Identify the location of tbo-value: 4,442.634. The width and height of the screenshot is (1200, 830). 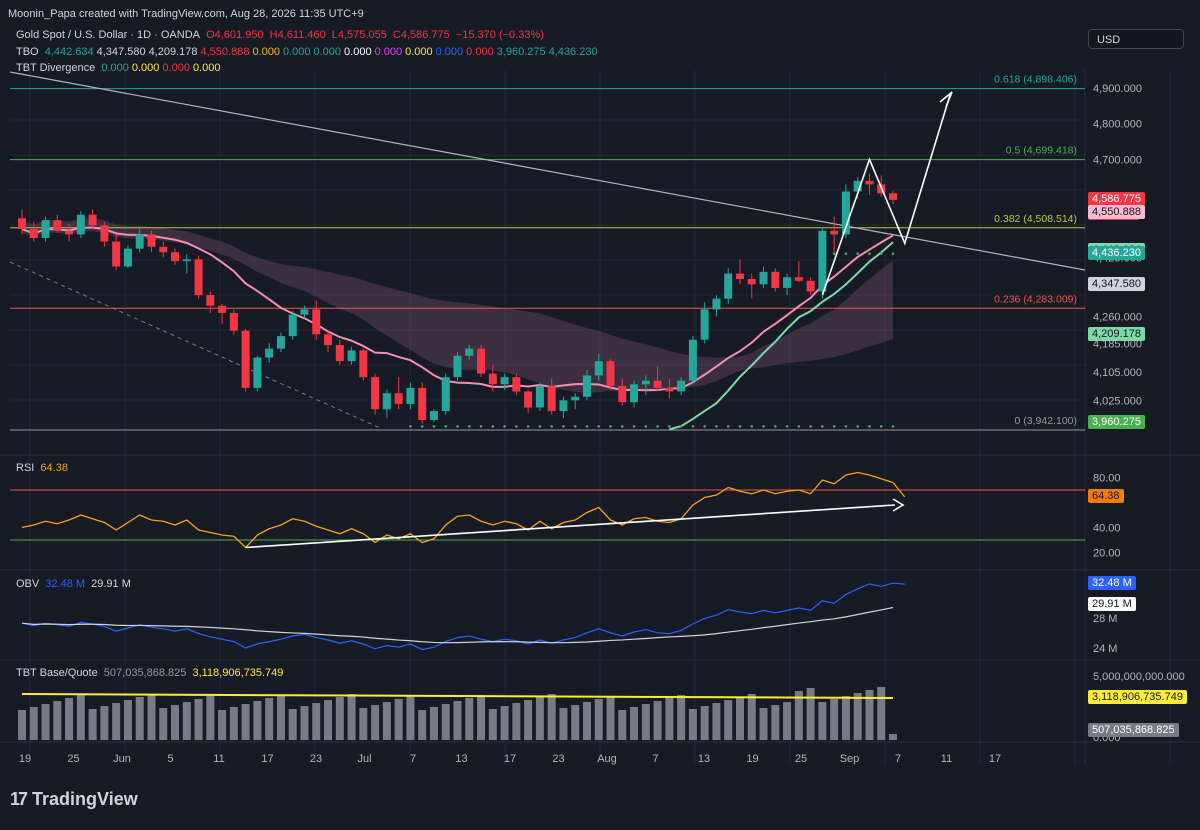
(69, 52).